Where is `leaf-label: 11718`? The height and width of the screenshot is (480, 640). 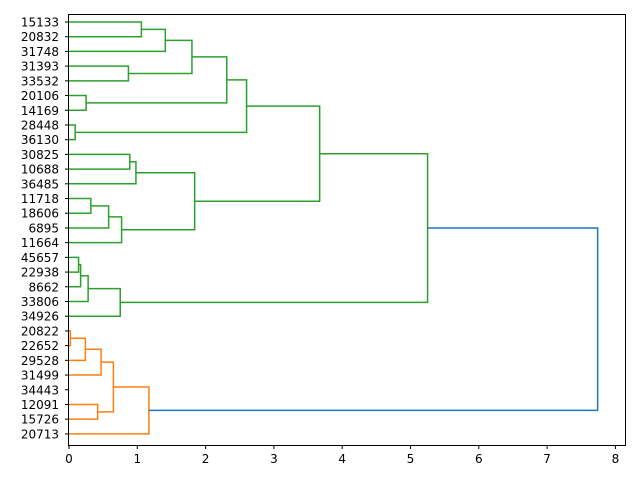
leaf-label: 11718 is located at coordinates (40, 199).